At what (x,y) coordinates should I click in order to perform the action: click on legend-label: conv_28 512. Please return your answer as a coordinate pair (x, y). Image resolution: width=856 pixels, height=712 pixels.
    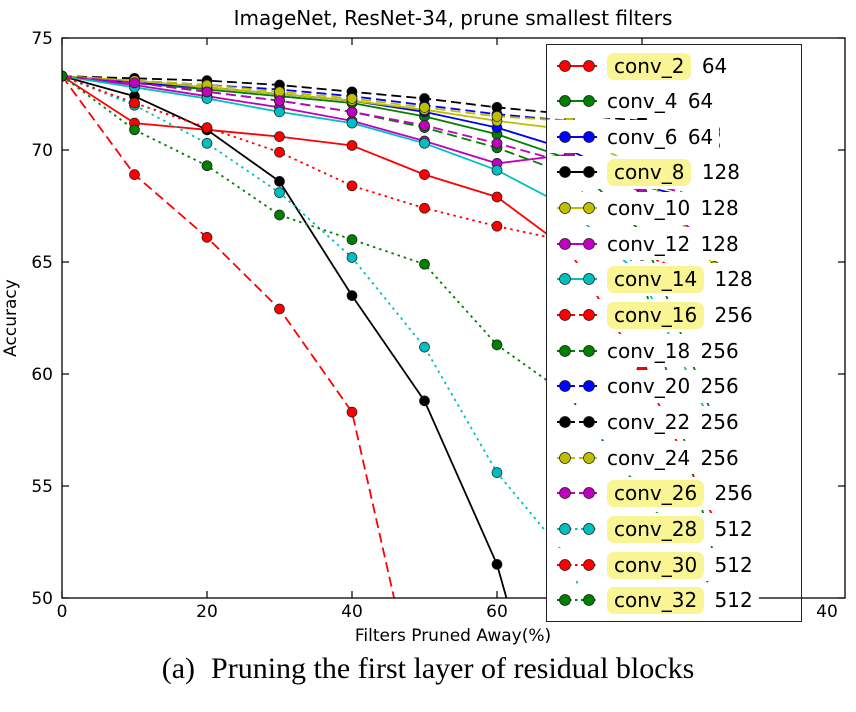
    Looking at the image, I should click on (680, 530).